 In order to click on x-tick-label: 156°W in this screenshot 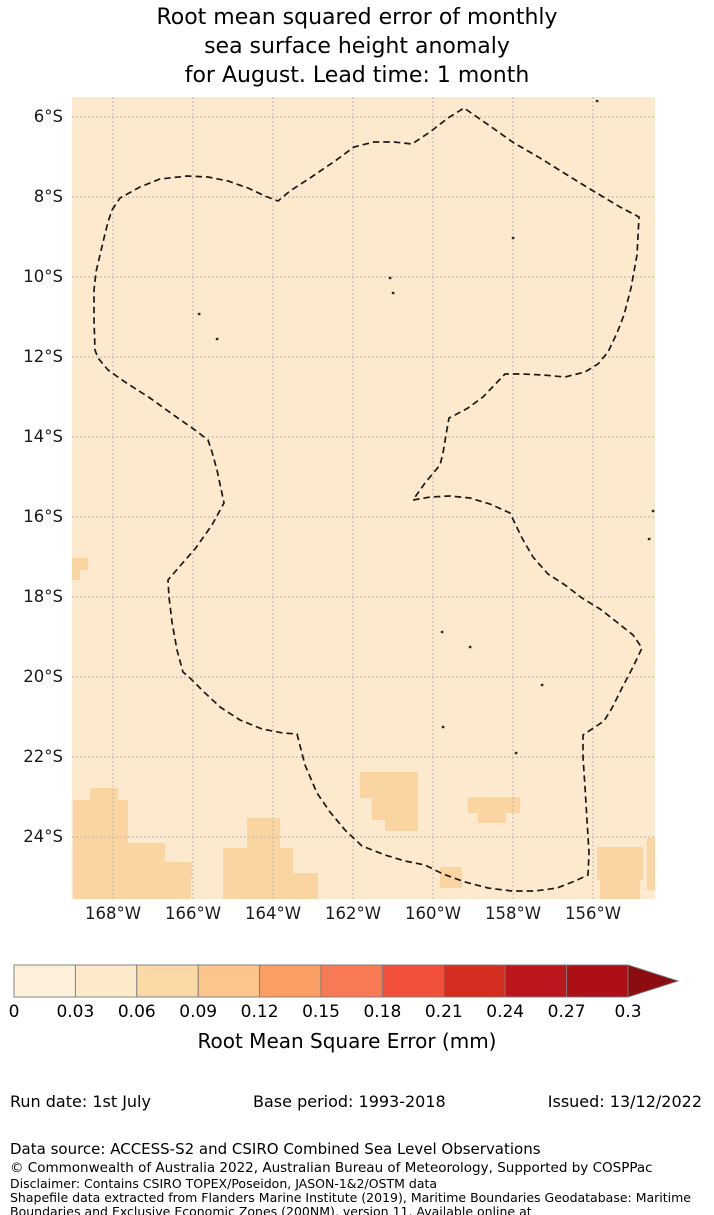, I will do `click(593, 913)`.